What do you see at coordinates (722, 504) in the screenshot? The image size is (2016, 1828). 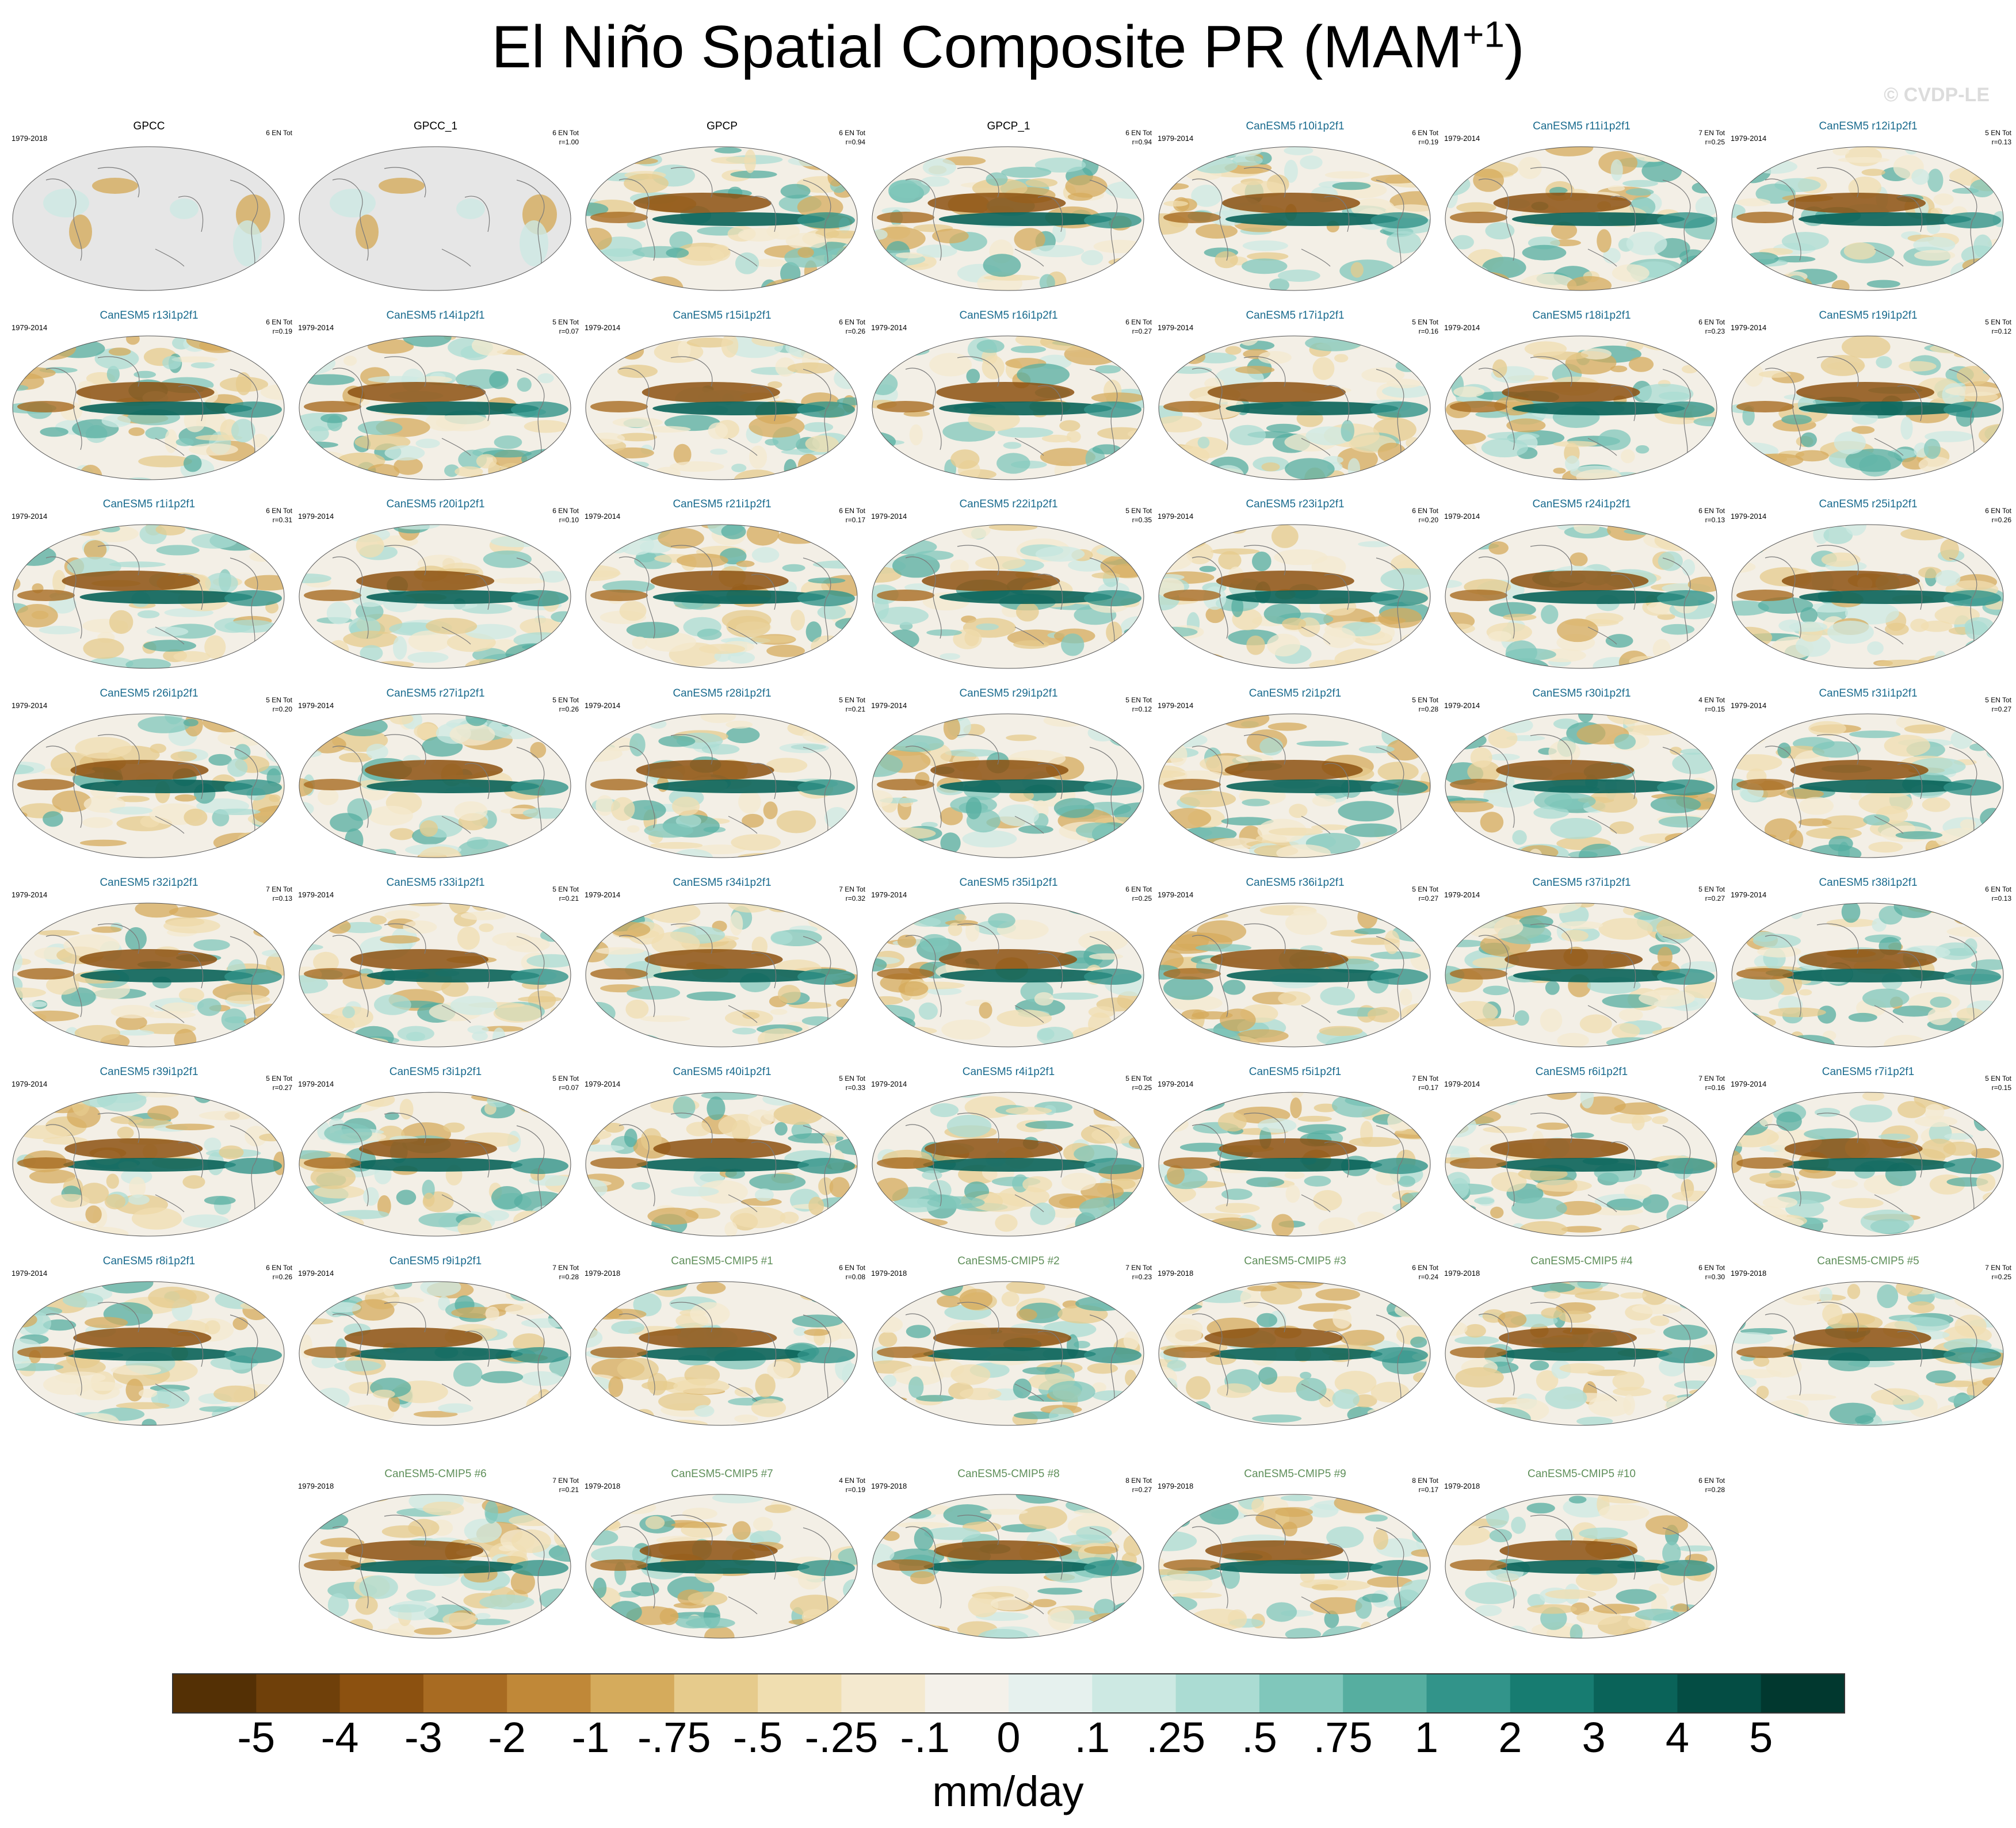 I see `panel-title: CanESM5 r21i1p2f1` at bounding box center [722, 504].